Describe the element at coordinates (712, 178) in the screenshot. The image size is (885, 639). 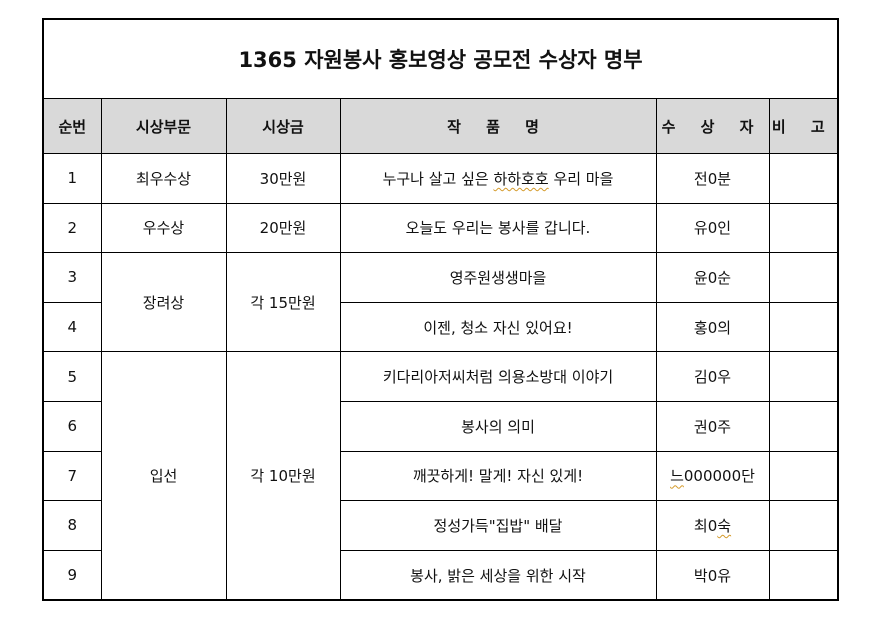
I see `row-winner: 전0분` at that location.